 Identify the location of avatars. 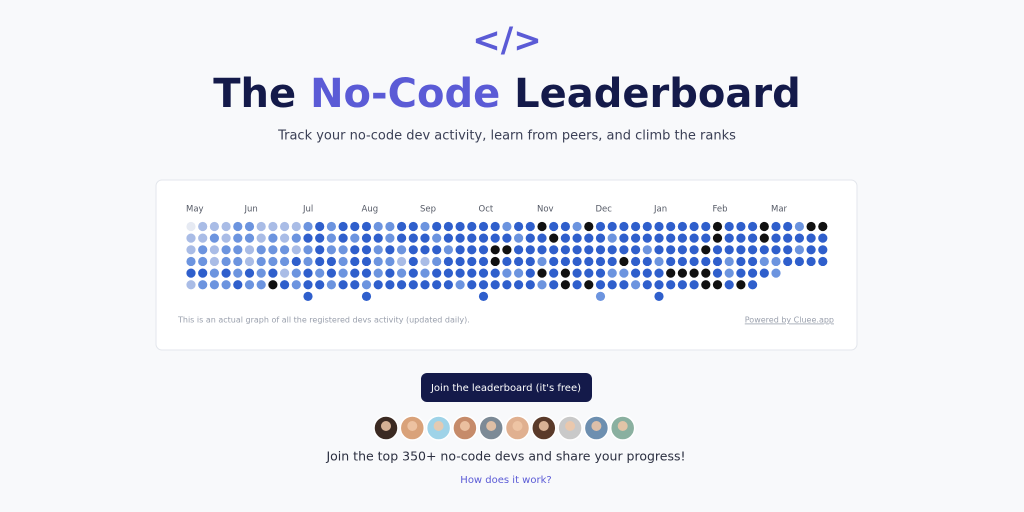
(504, 428).